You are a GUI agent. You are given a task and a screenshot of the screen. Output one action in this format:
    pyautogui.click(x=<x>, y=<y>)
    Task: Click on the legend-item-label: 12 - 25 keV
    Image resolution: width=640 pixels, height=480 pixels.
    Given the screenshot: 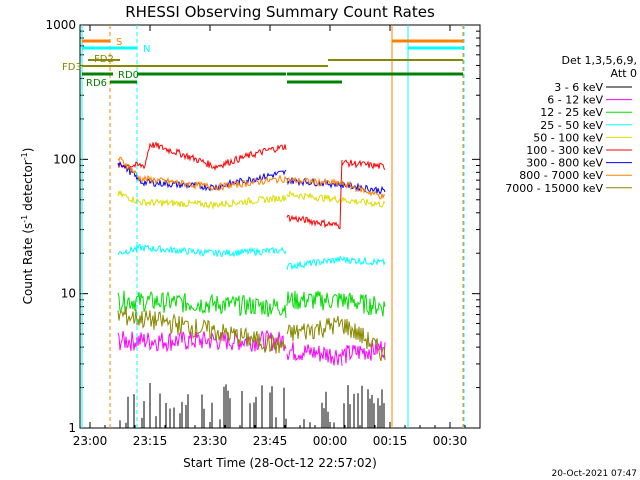 What is the action you would take?
    pyautogui.click(x=571, y=112)
    